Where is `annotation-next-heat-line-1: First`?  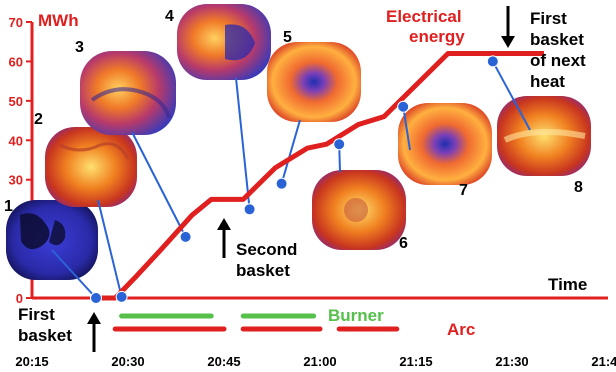 annotation-next-heat-line-1: First is located at coordinates (548, 18).